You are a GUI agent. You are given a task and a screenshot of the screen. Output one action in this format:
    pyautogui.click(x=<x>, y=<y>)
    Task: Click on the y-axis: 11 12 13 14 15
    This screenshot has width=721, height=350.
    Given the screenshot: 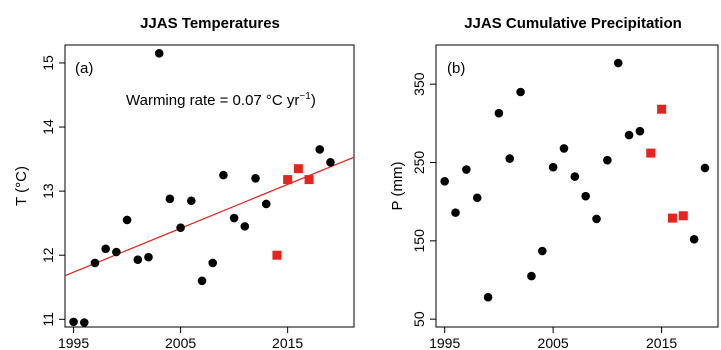 What is the action you would take?
    pyautogui.click(x=52, y=191)
    